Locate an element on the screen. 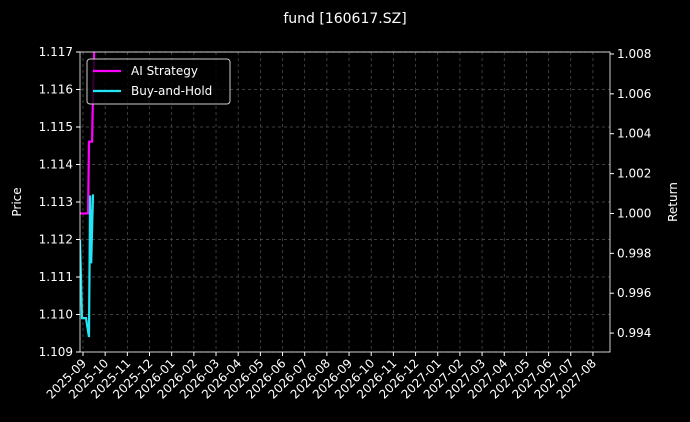  y2-tick-label: 1.002 is located at coordinates (634, 174).